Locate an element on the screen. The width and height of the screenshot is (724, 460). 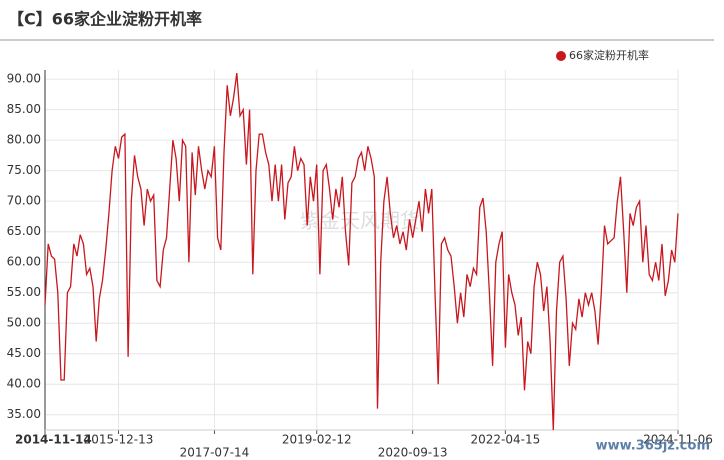
watermark: 紫金天风期货 is located at coordinates (360, 221).